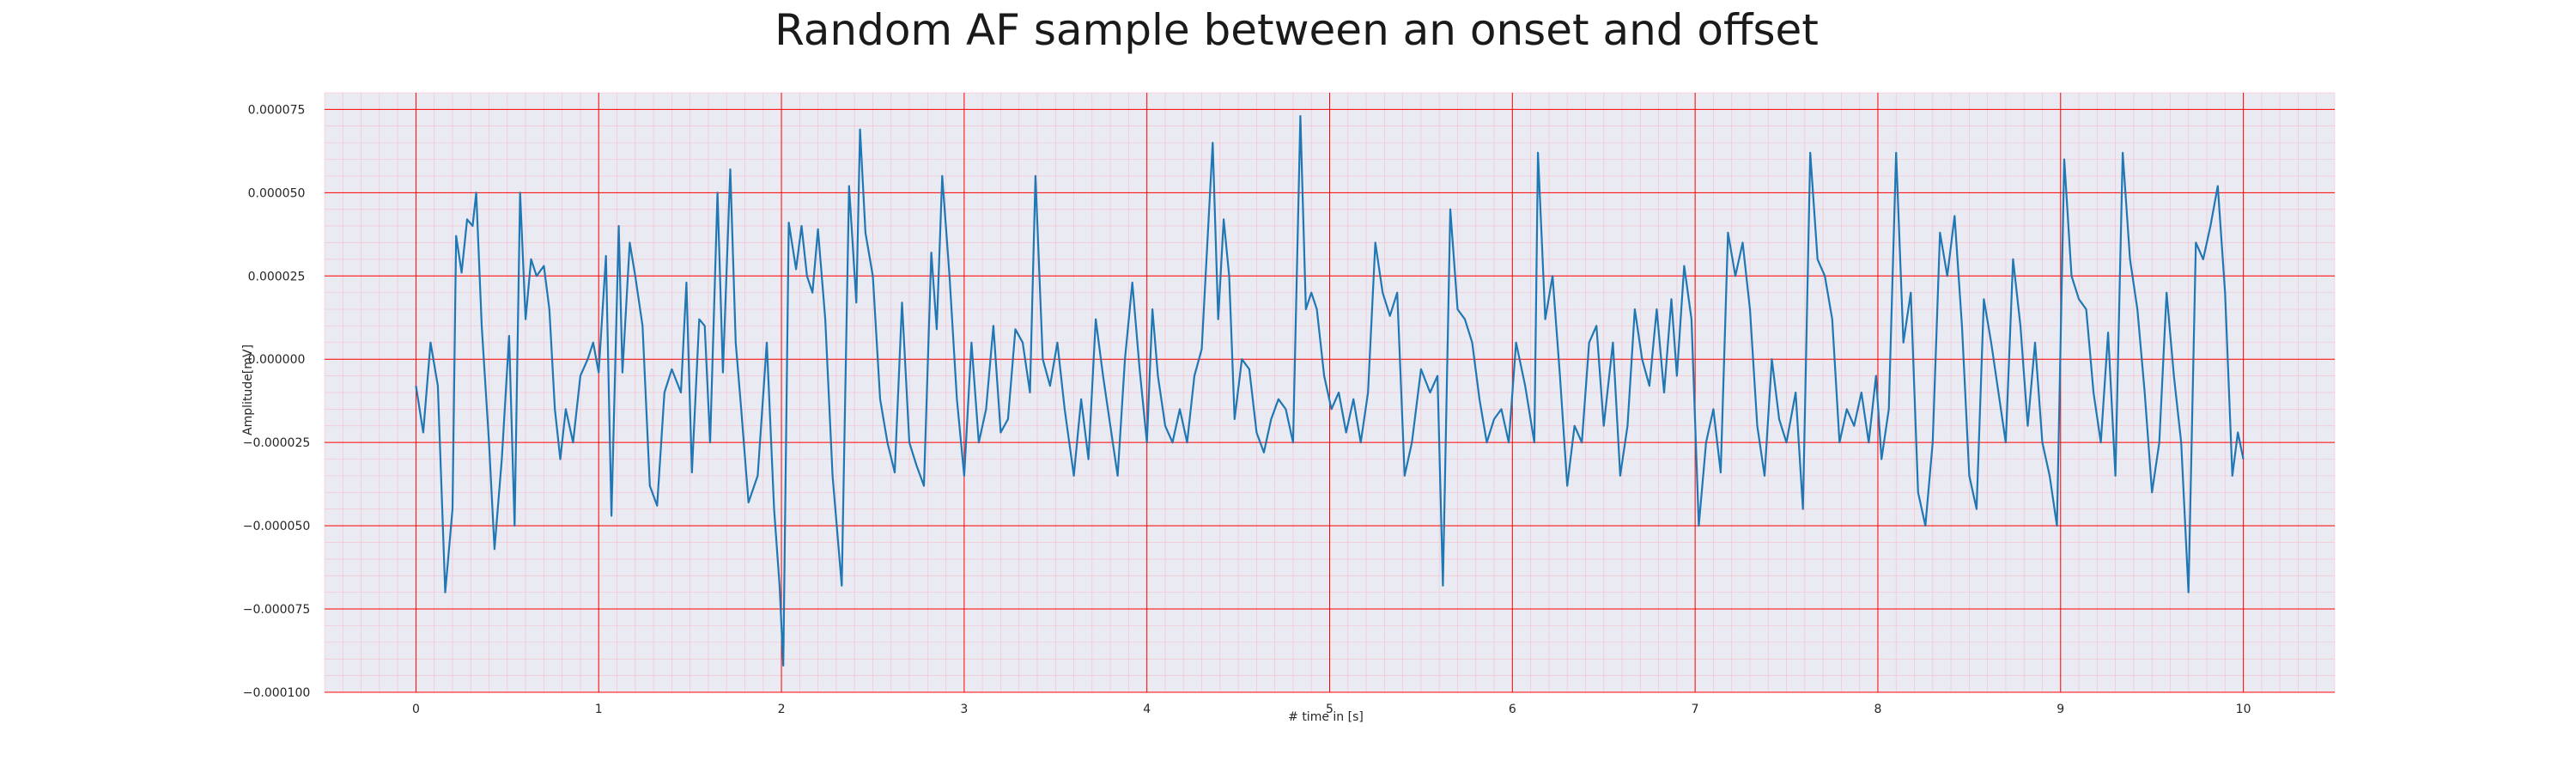  What do you see at coordinates (1878, 709) in the screenshot?
I see `x-tick-label: 8` at bounding box center [1878, 709].